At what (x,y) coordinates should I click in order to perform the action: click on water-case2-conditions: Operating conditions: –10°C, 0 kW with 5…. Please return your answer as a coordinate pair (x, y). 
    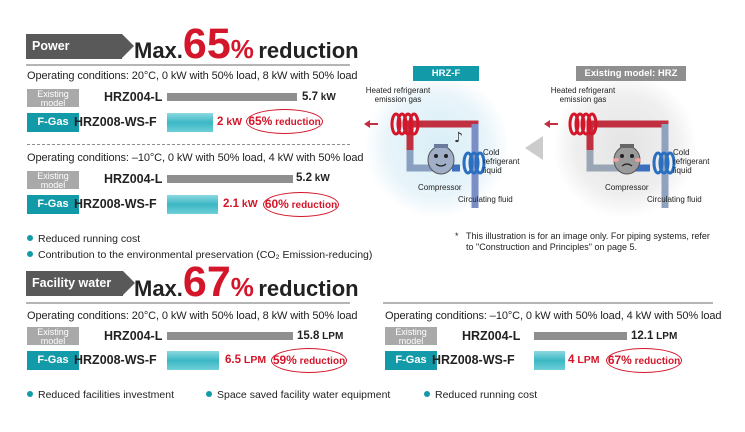
    Looking at the image, I should click on (553, 316).